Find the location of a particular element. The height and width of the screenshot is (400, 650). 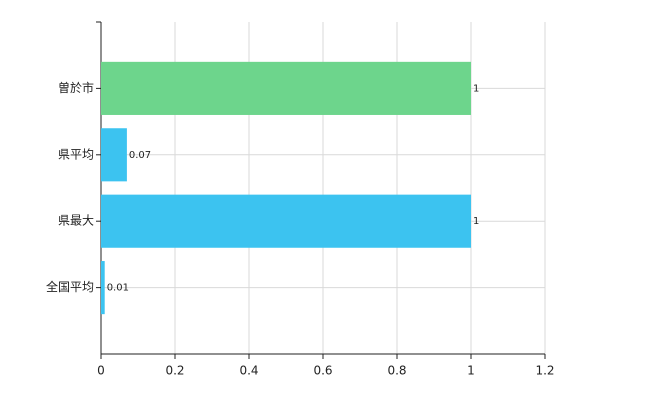

x-tick-label: 1 is located at coordinates (471, 371).